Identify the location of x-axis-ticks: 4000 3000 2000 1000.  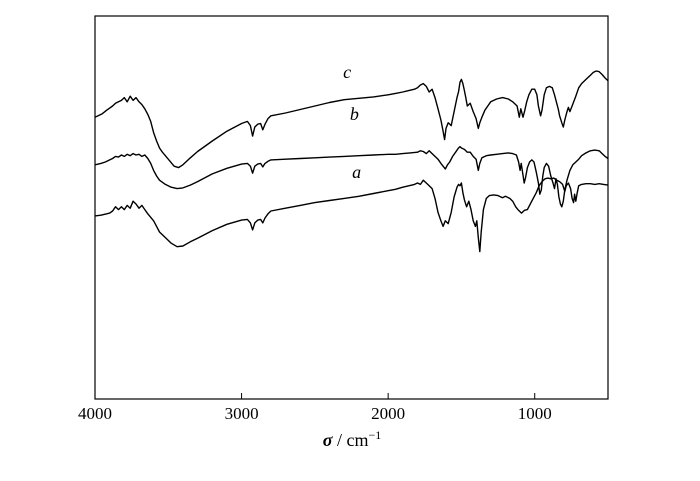
(315, 408).